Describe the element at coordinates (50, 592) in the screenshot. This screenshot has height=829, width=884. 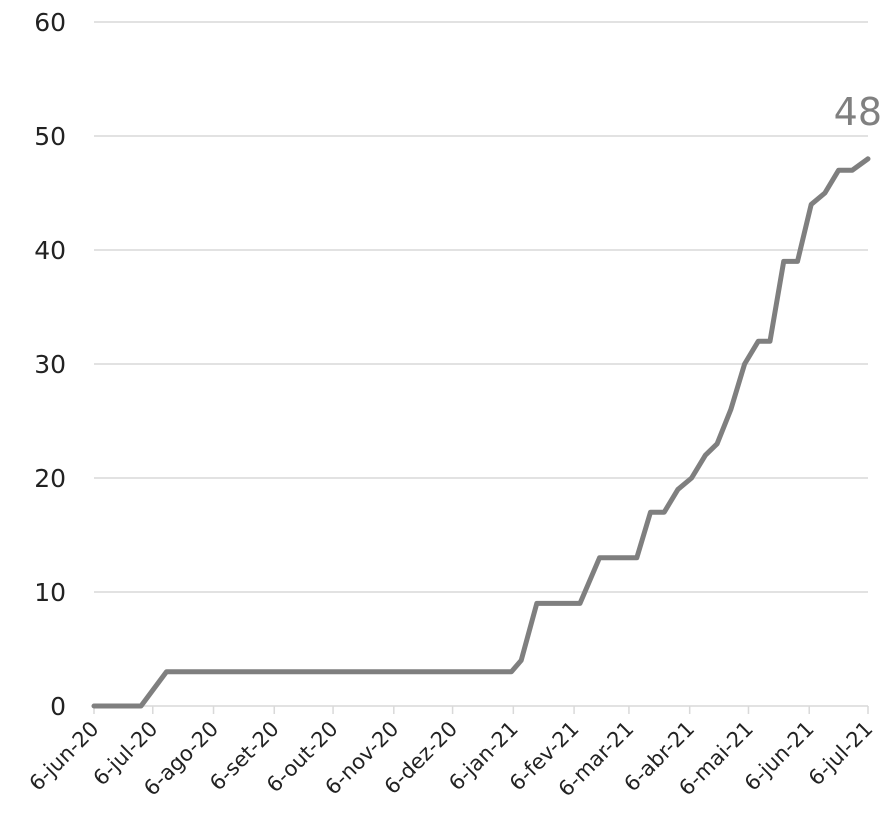
I see `y-tick-label: 10` at that location.